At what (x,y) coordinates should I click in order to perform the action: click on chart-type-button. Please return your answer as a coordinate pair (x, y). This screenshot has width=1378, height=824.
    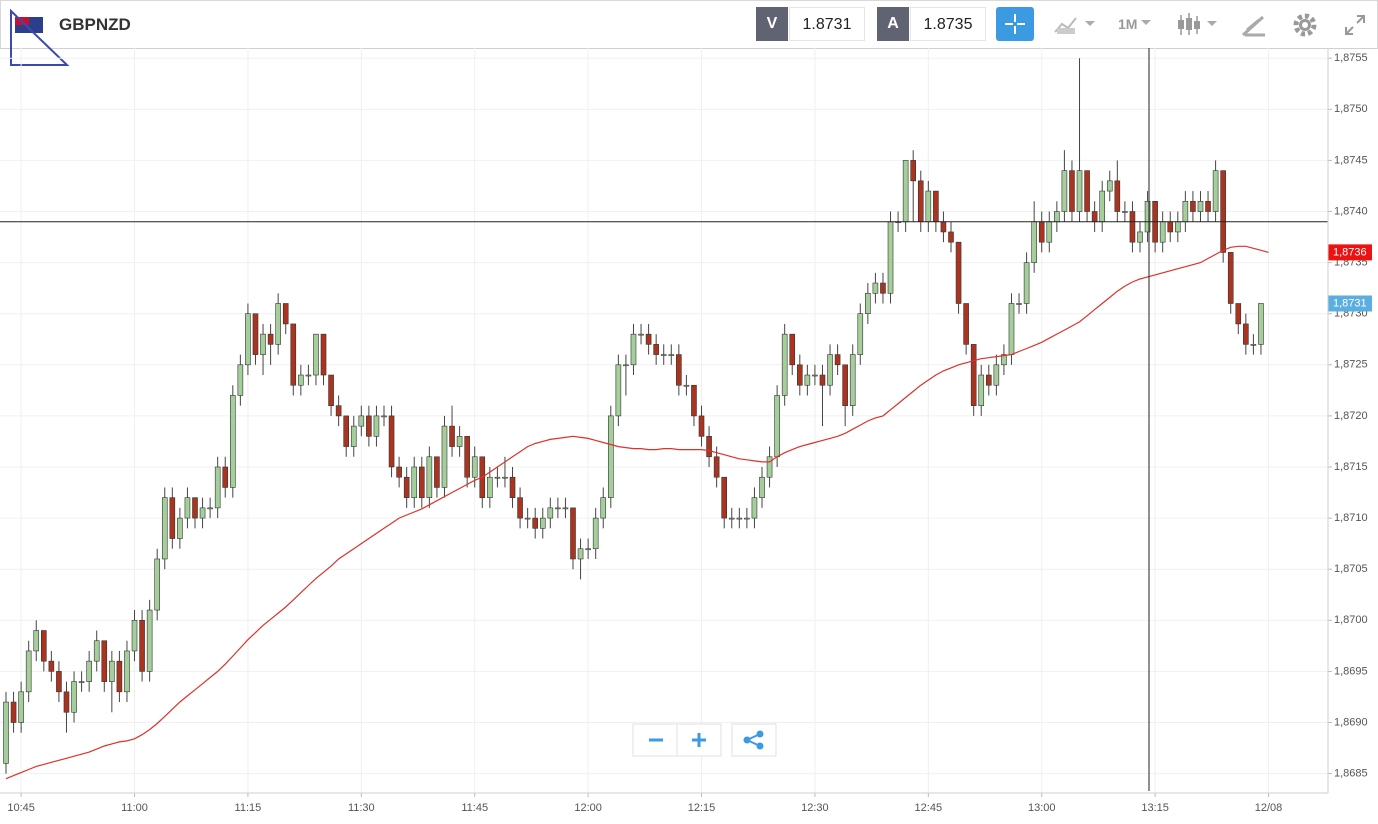
    Looking at the image, I should click on (1074, 25).